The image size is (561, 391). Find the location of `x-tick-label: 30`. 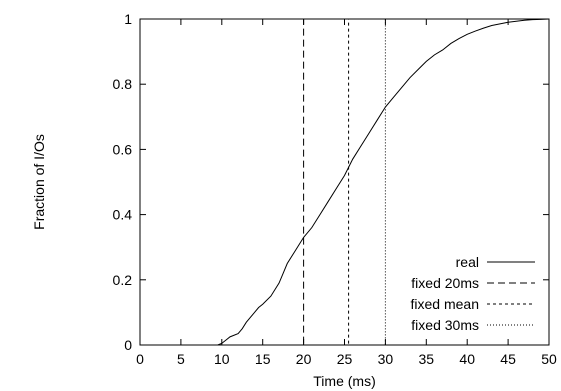

x-tick-label: 30 is located at coordinates (386, 359).